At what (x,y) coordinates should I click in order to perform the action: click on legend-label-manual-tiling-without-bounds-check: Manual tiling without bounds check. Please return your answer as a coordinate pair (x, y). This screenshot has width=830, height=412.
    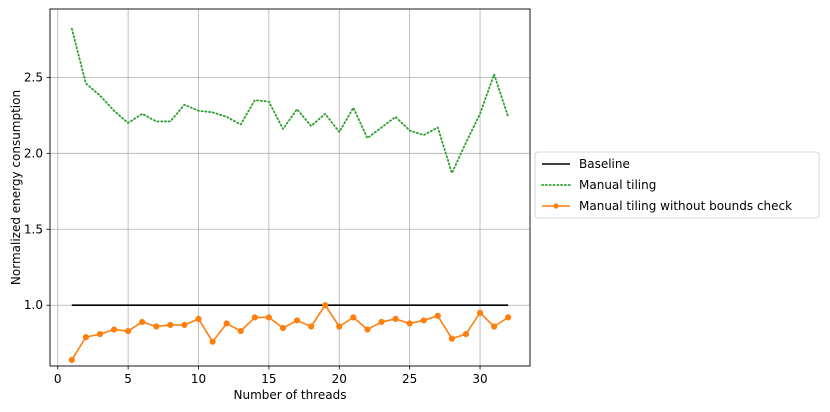
    Looking at the image, I should click on (685, 206).